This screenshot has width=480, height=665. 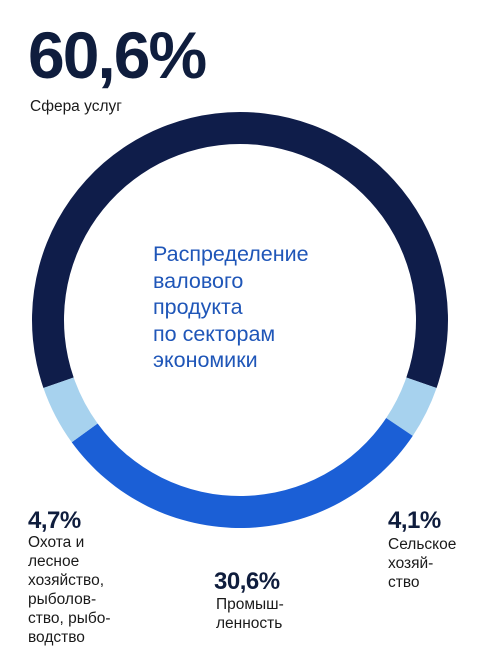 What do you see at coordinates (422, 563) in the screenshot?
I see `label-agriculture: Сельское хозяй- ство` at bounding box center [422, 563].